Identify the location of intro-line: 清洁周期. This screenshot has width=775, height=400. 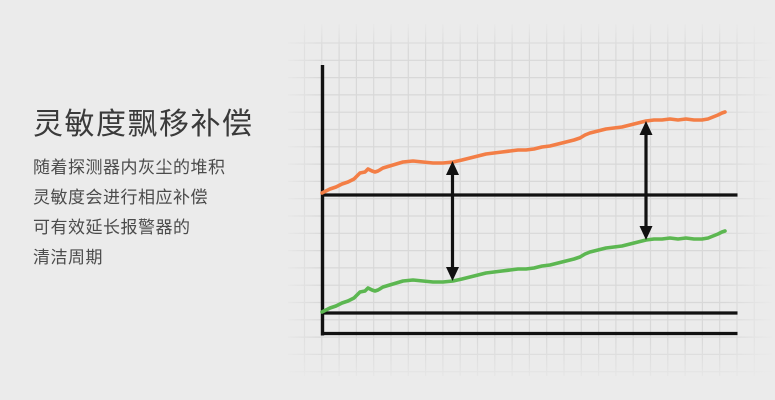
(68, 257).